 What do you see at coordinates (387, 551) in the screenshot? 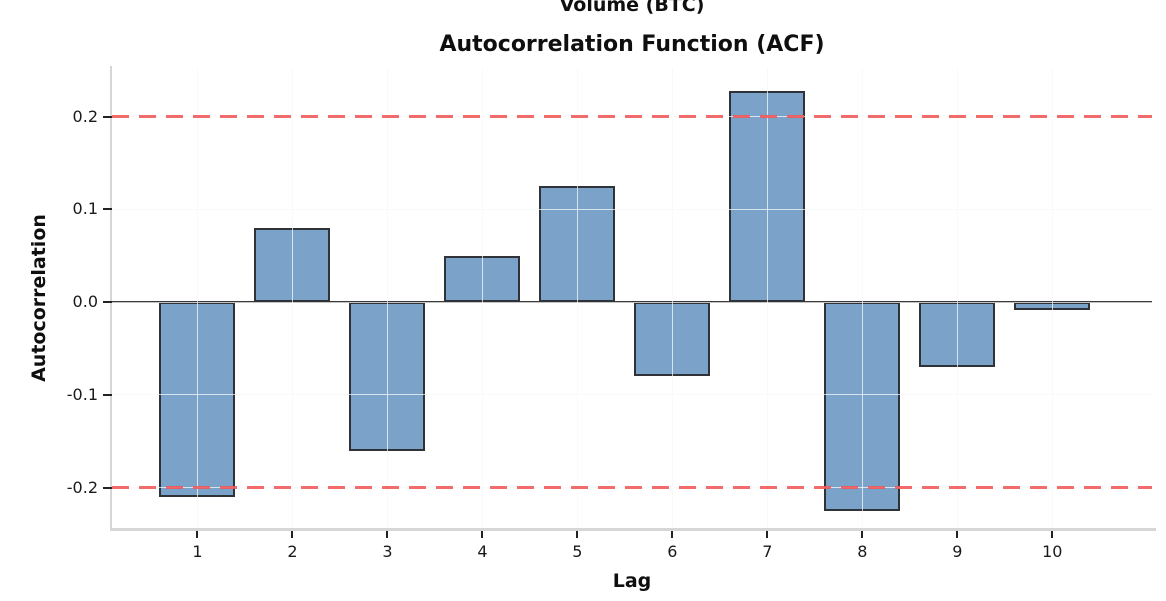
I see `x-tick-label: 3` at bounding box center [387, 551].